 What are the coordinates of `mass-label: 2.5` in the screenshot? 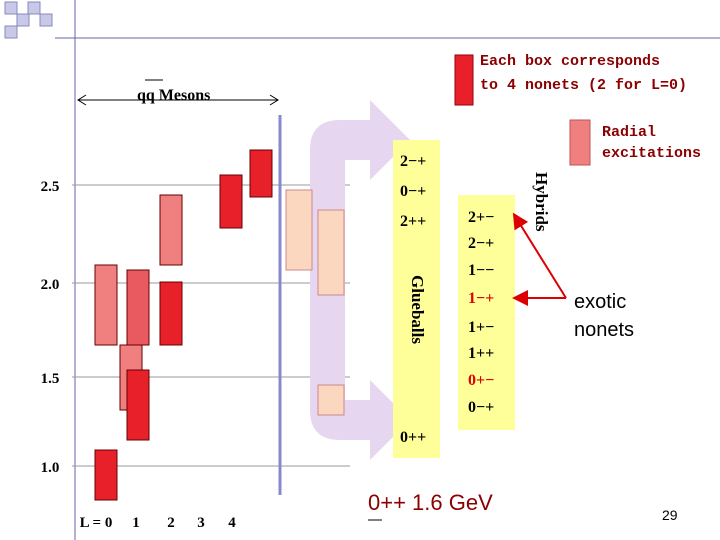 It's located at (50, 187).